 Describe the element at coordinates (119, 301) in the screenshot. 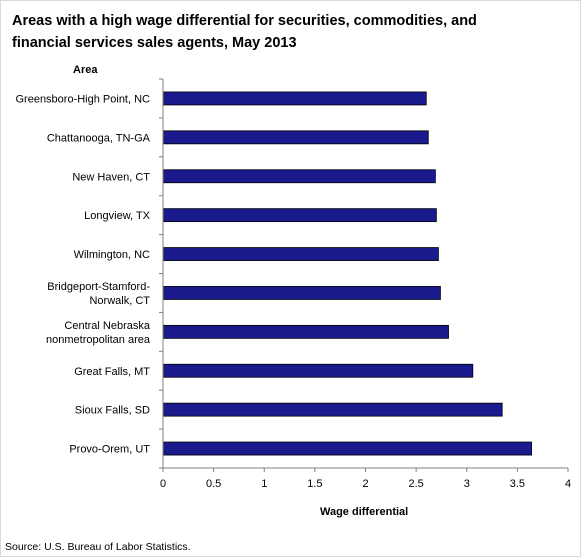

I see `category-label-line: Norwalk, CT` at that location.